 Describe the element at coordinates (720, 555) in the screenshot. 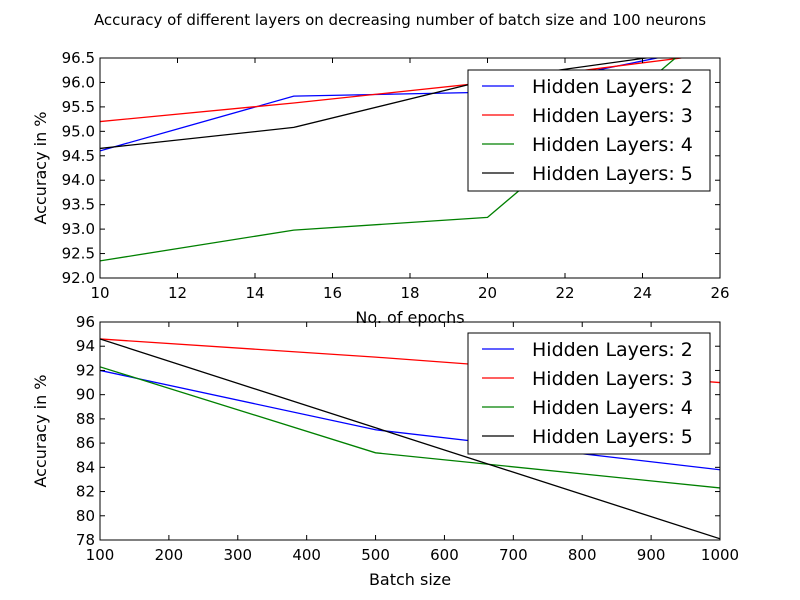

I see `x-tick-label: 1000` at that location.